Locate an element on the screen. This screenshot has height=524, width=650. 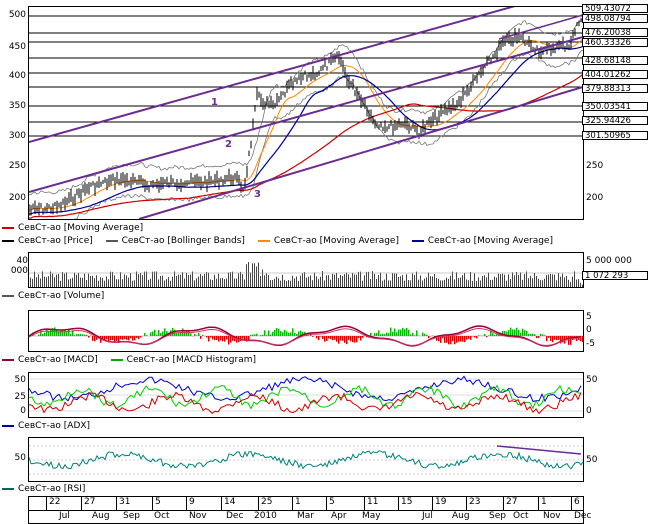
adx-chart-panel is located at coordinates (306, 395).